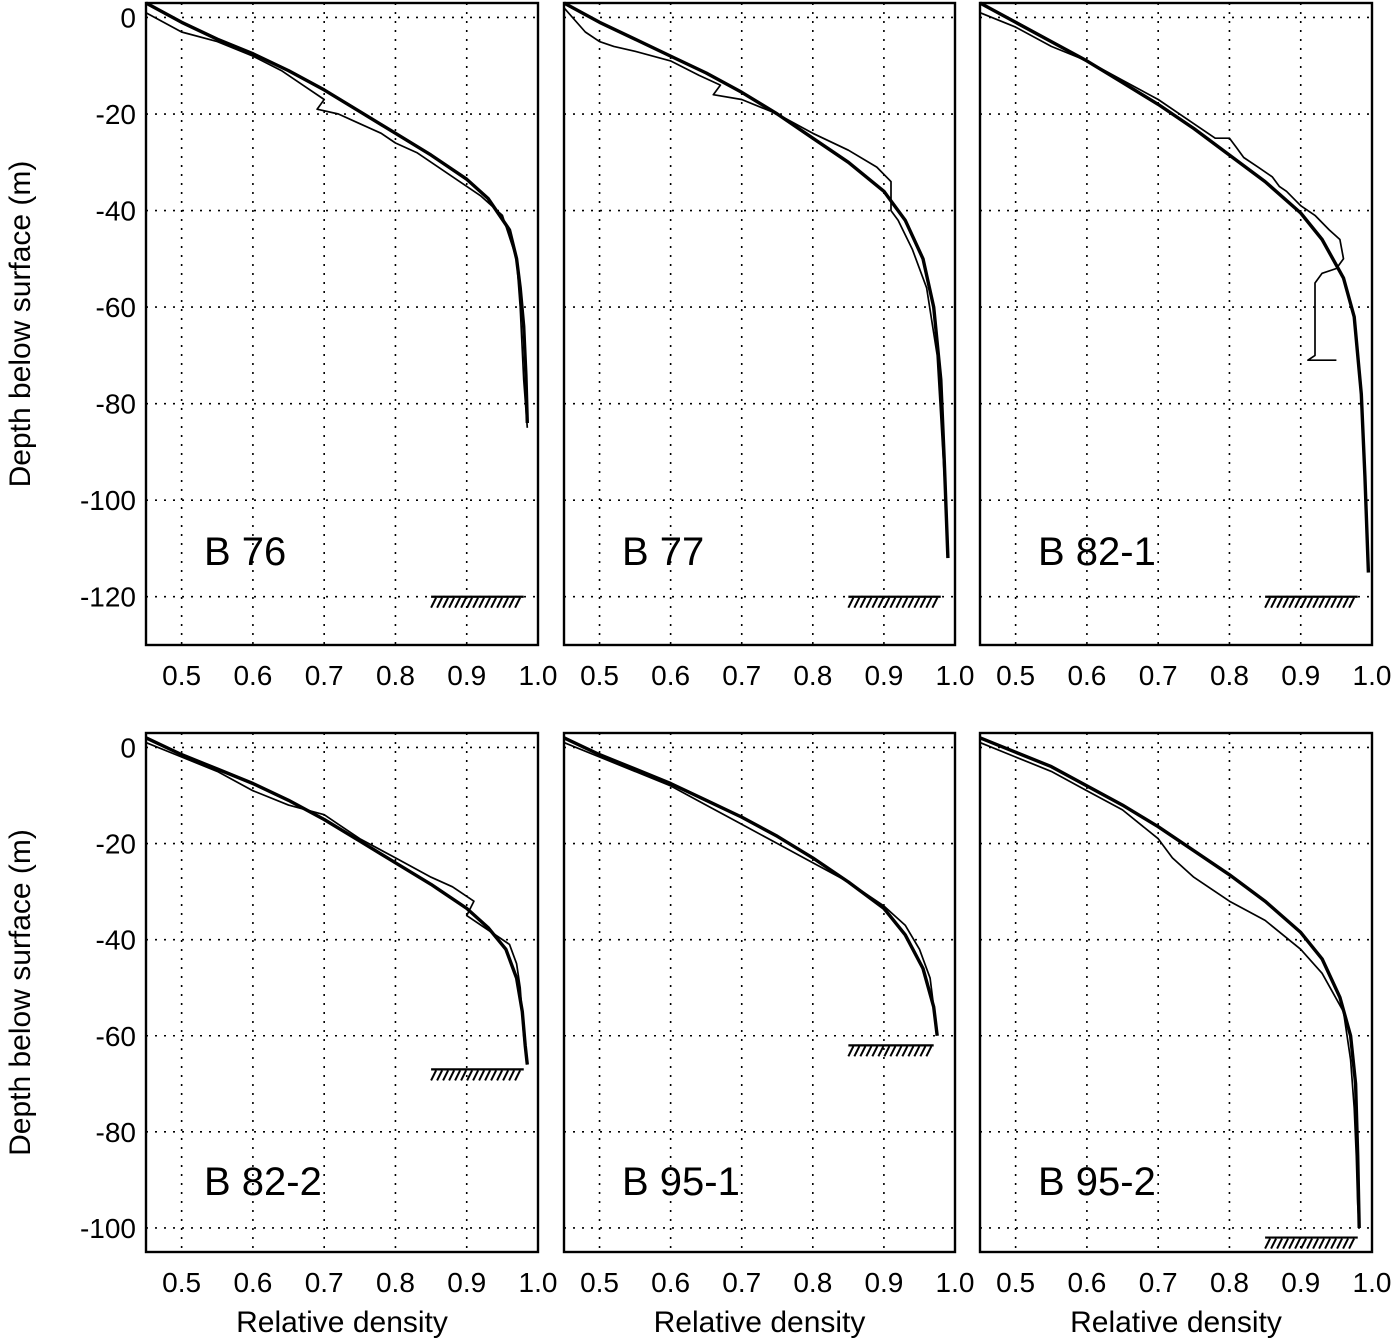 This screenshot has height=1342, width=1400. Describe the element at coordinates (108, 1228) in the screenshot. I see `y-tick-label: -100` at that location.